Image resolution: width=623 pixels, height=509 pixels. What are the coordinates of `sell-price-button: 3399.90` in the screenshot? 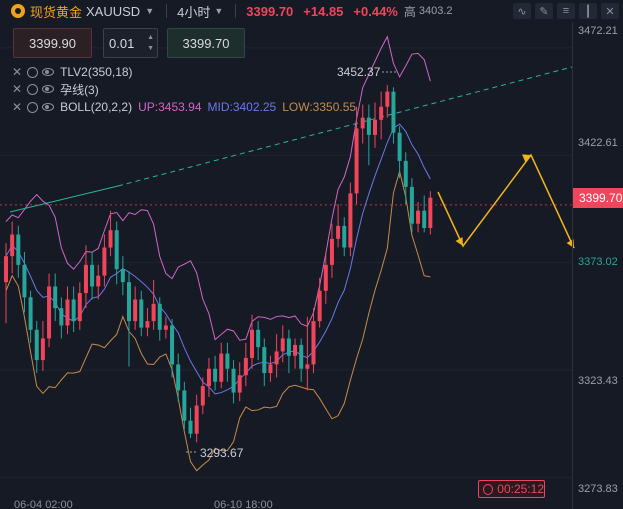 It's located at (52, 43).